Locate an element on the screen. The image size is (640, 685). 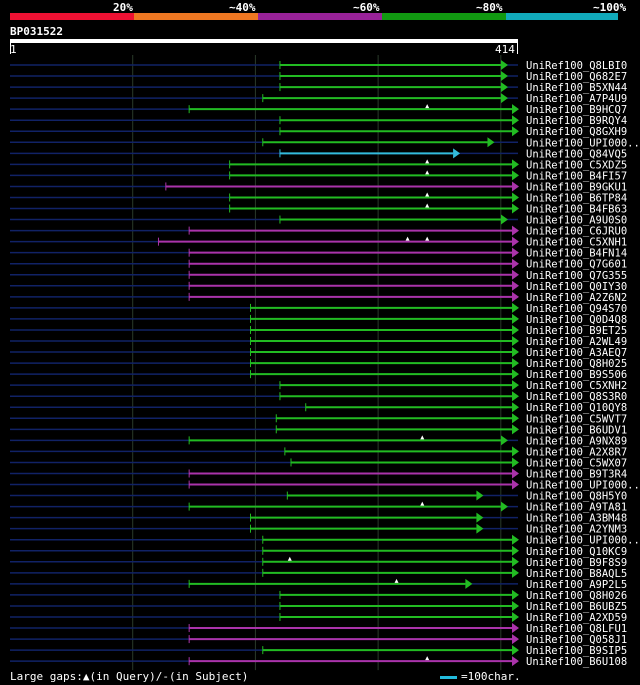
hit-label: UniRef100_B9S506 is located at coordinates (576, 375).